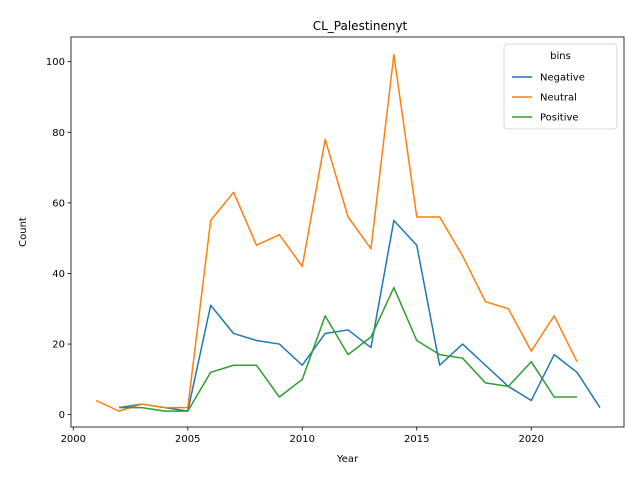 The image size is (640, 480). I want to click on legend-label: Positive, so click(559, 118).